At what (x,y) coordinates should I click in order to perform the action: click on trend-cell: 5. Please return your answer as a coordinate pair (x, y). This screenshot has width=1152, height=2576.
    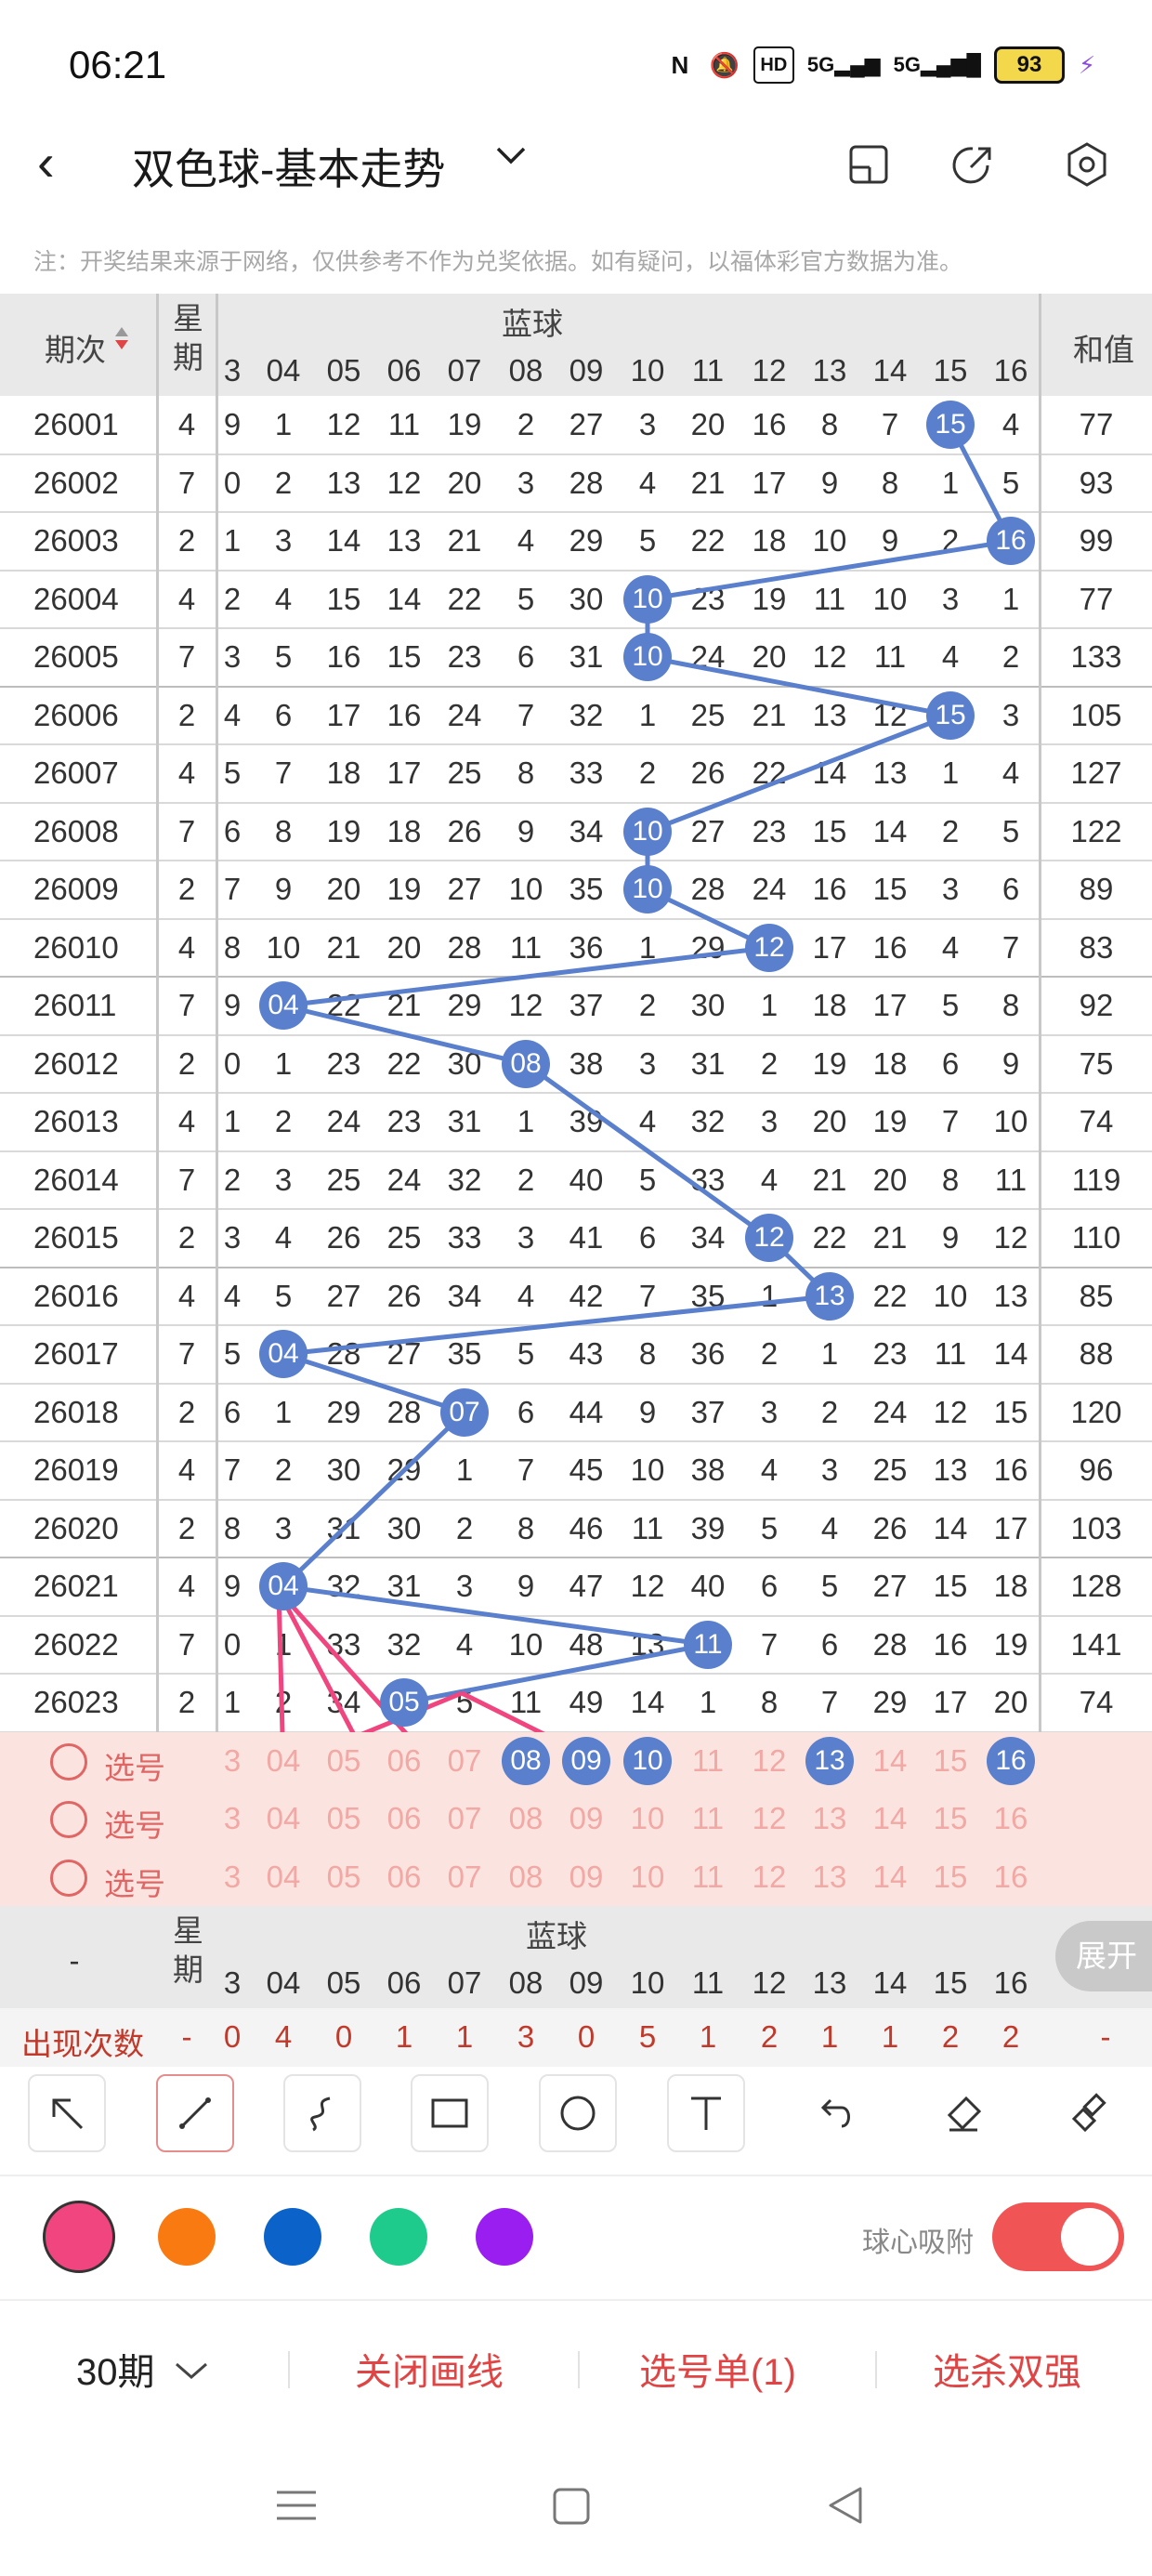
    Looking at the image, I should click on (769, 1527).